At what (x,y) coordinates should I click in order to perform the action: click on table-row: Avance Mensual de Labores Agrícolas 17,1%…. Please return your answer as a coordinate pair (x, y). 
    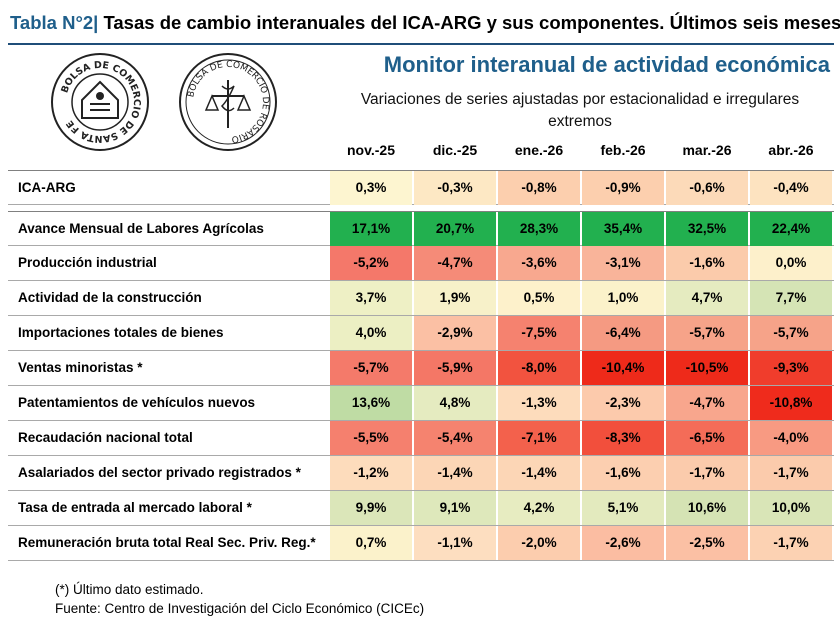
    Looking at the image, I should click on (421, 228).